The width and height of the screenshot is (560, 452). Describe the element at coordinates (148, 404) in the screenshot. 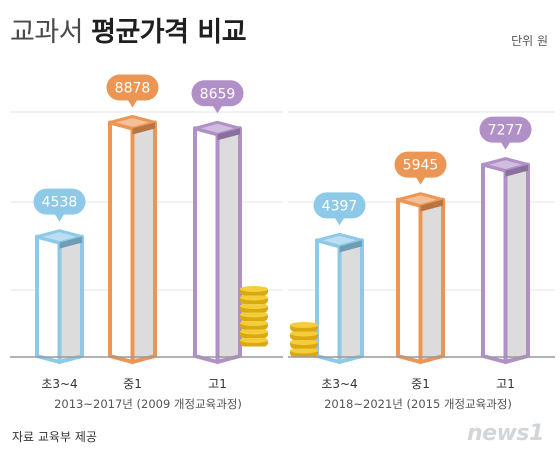

I see `group-label-left: 2013~2017년 (2009 개정교육과정)` at that location.